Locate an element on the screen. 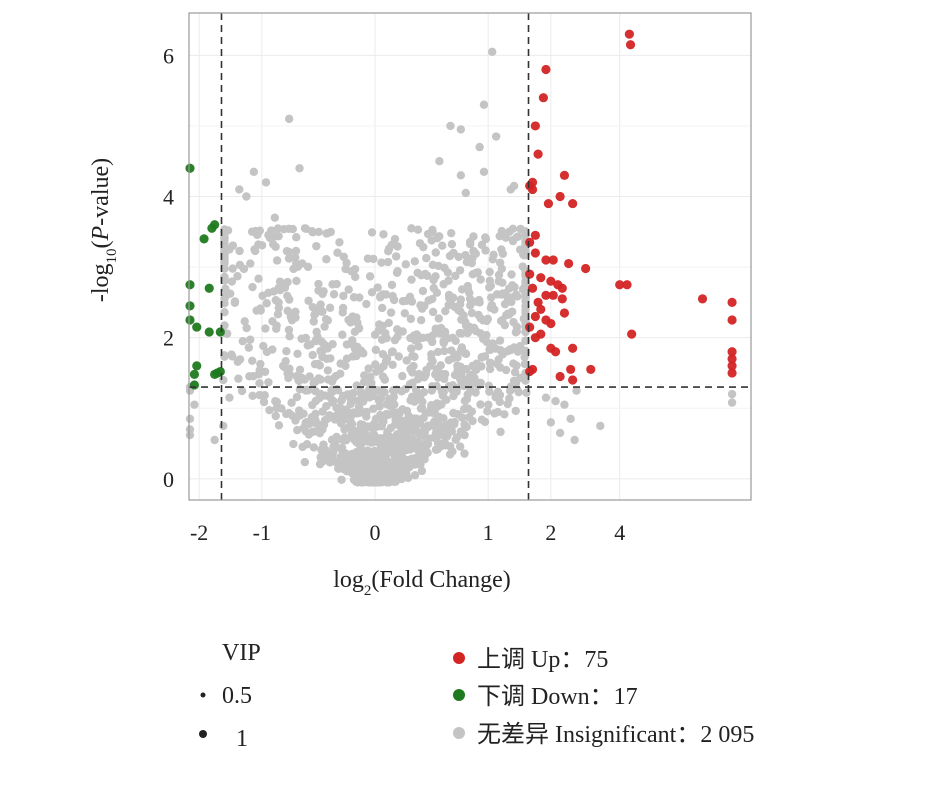 This screenshot has width=945, height=789. x-tick-label: -1 is located at coordinates (262, 532).